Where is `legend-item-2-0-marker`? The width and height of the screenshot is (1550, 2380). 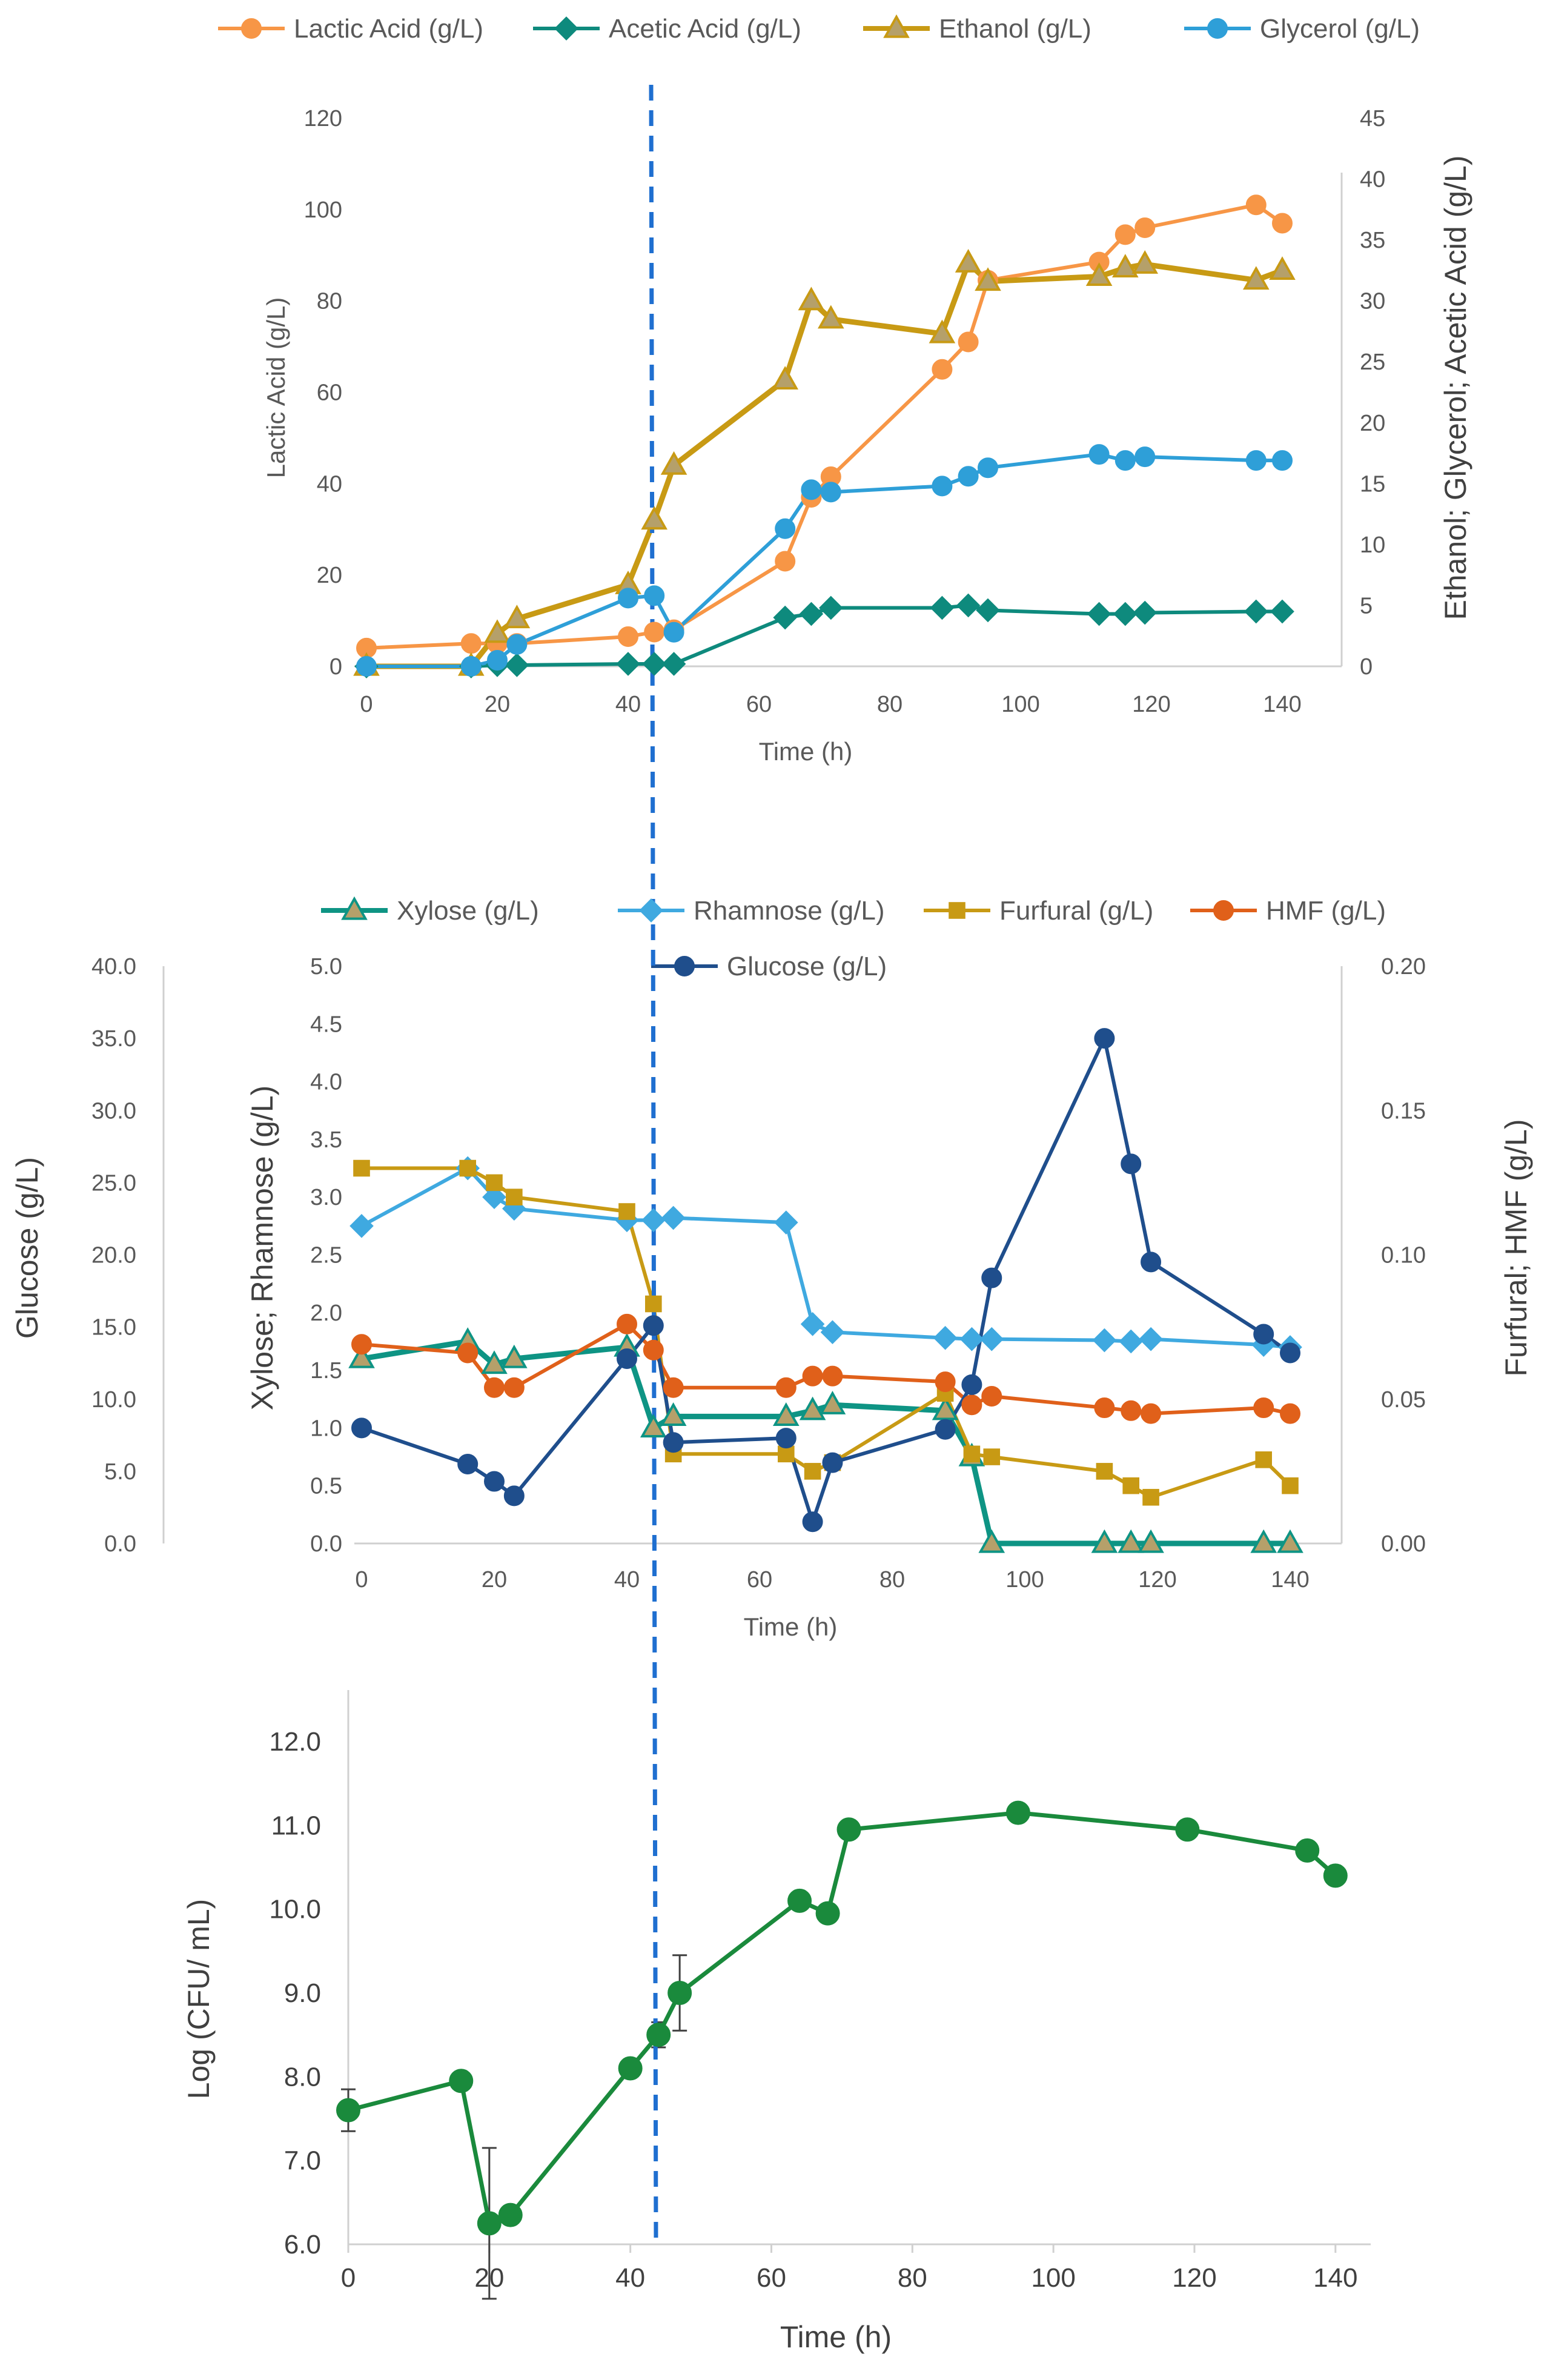 legend-item-2-0-marker is located at coordinates (354, 908).